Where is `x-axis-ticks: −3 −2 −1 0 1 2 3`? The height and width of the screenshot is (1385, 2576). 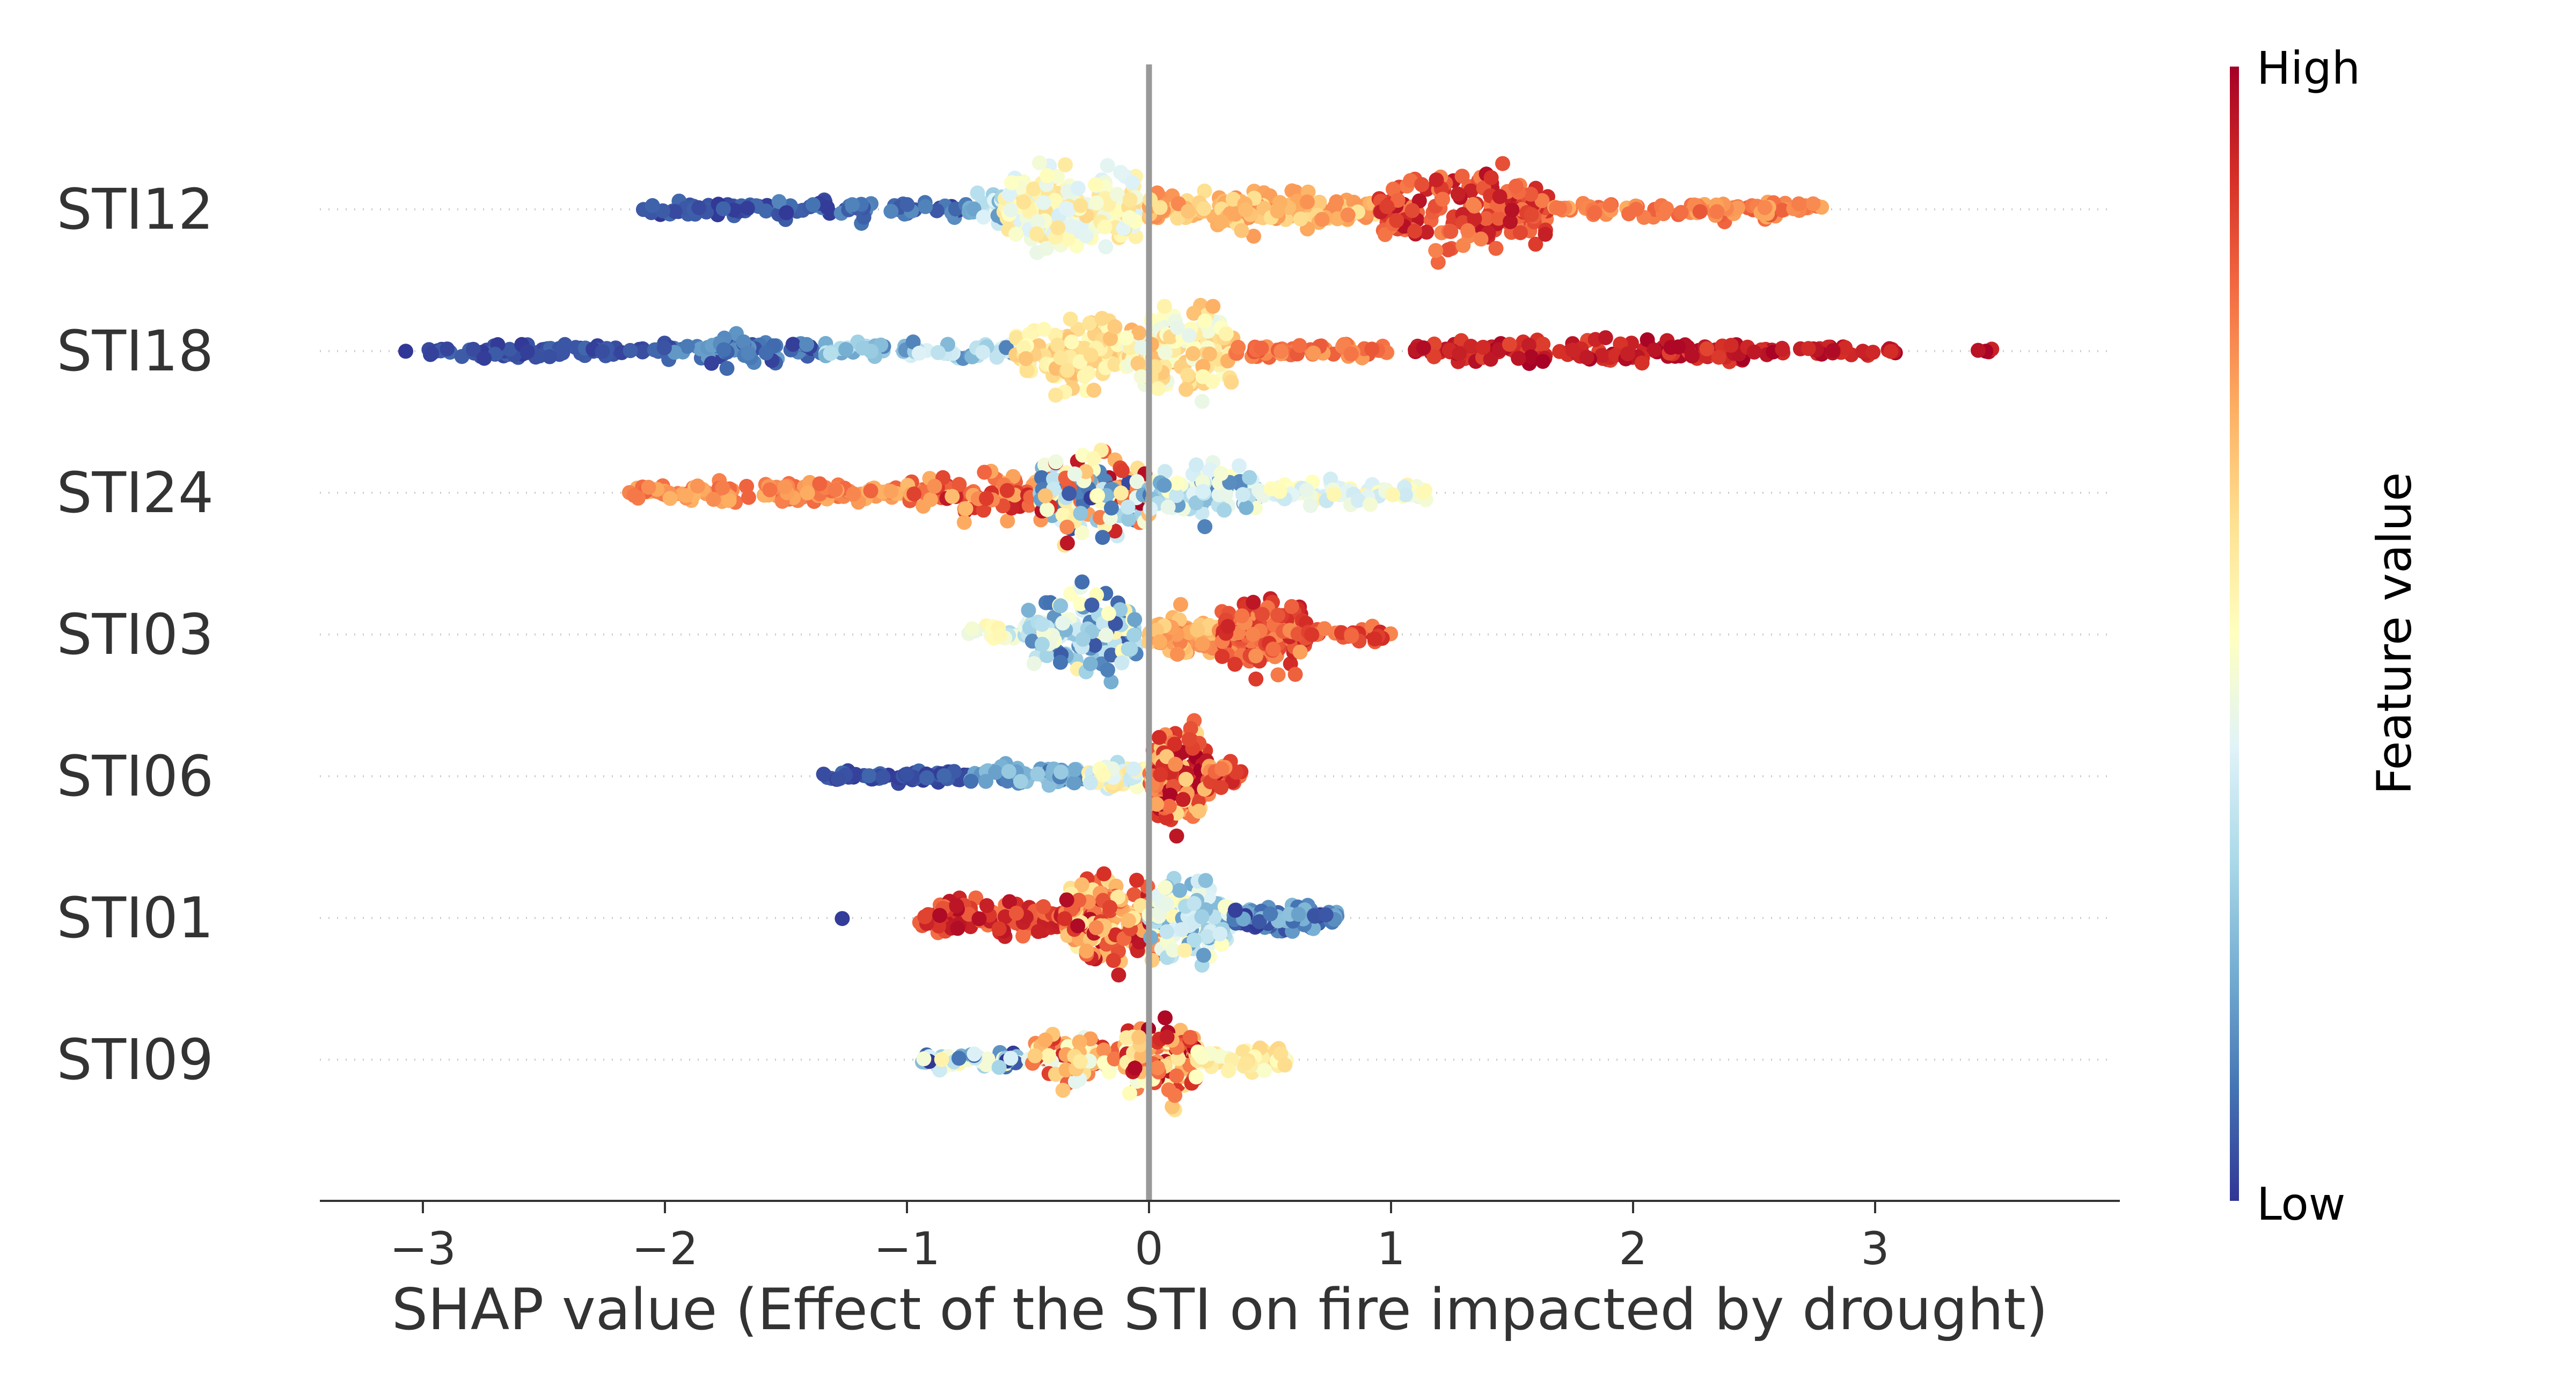
x-axis-ticks: −3 −2 −1 0 1 2 3 is located at coordinates (1140, 1238).